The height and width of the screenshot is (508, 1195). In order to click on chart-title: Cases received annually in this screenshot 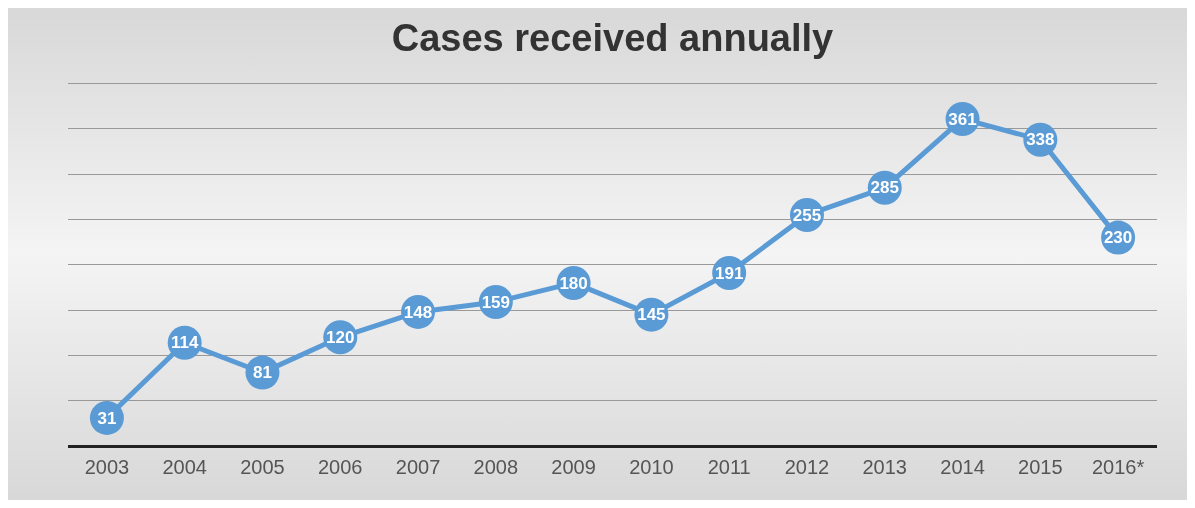, I will do `click(612, 38)`.